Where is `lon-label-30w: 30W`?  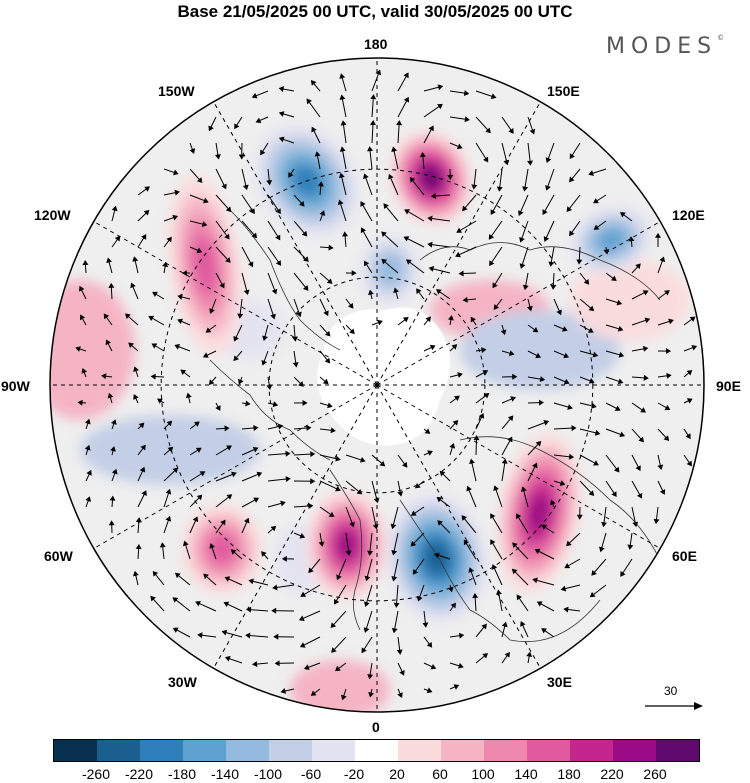
lon-label-30w: 30W is located at coordinates (182, 682).